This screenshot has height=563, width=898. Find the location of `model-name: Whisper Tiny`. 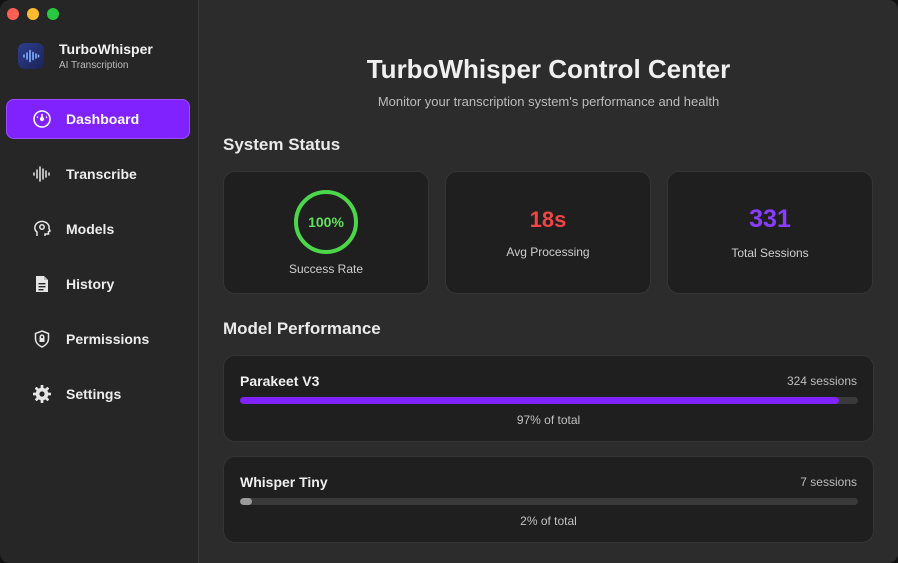

model-name: Whisper Tiny is located at coordinates (284, 482).